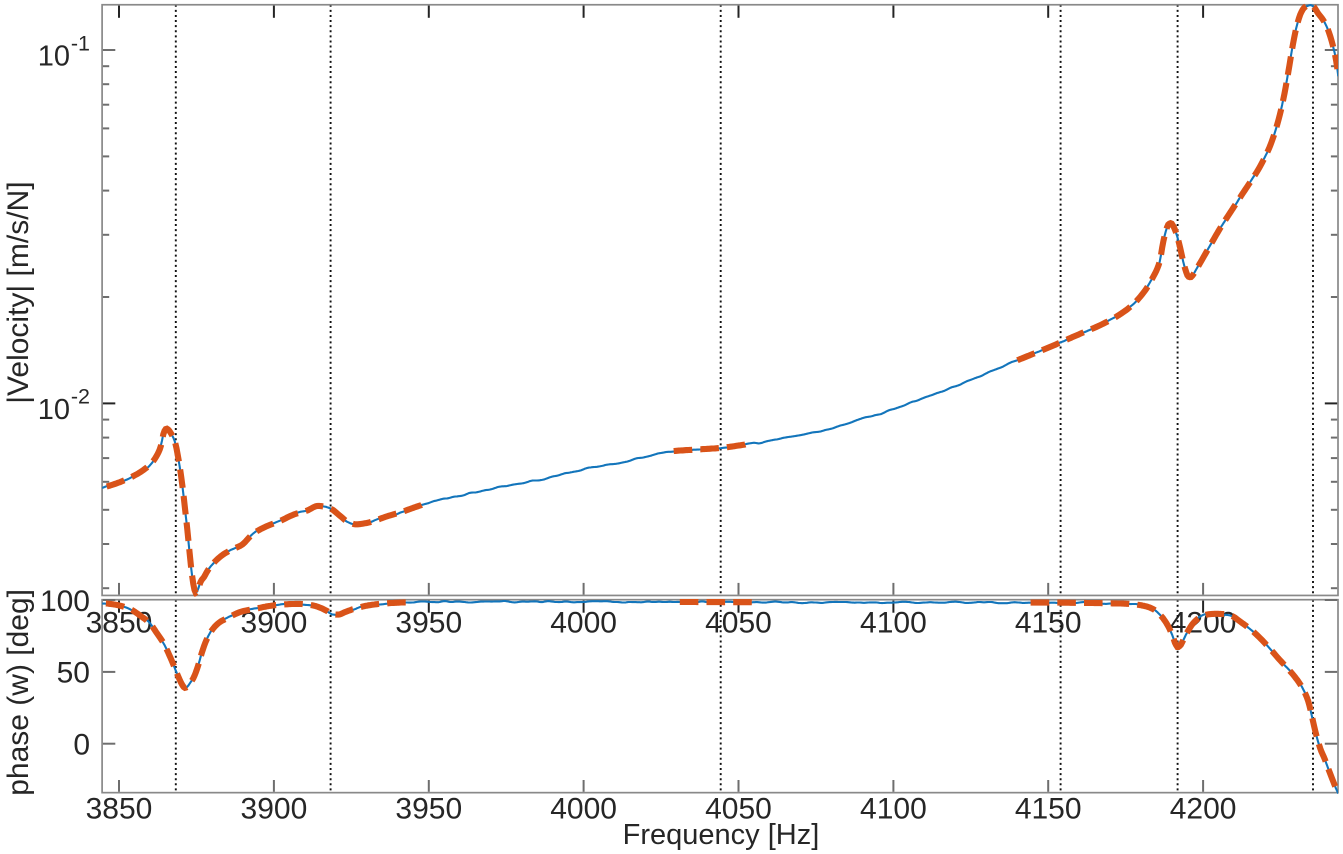  I want to click on svg-text: 0, so click(81, 745).